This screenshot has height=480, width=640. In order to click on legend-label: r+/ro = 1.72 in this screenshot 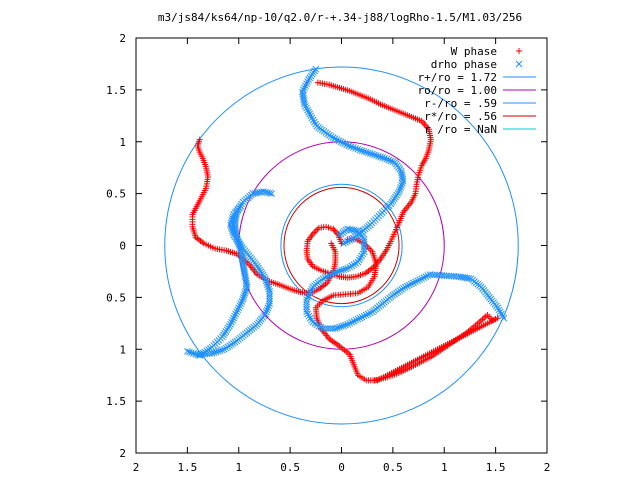, I will do `click(457, 77)`.